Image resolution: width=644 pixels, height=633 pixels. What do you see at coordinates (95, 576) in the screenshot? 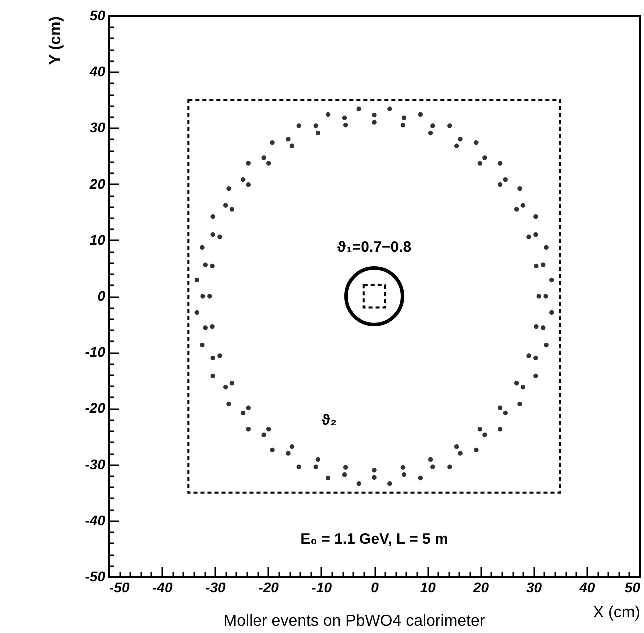
I see `y-tick-label: -50` at bounding box center [95, 576].